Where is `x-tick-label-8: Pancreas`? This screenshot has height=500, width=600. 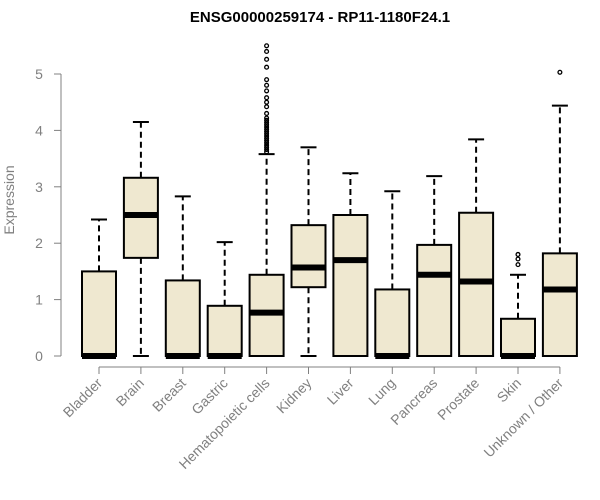
x-tick-label-8: Pancreas is located at coordinates (413, 401).